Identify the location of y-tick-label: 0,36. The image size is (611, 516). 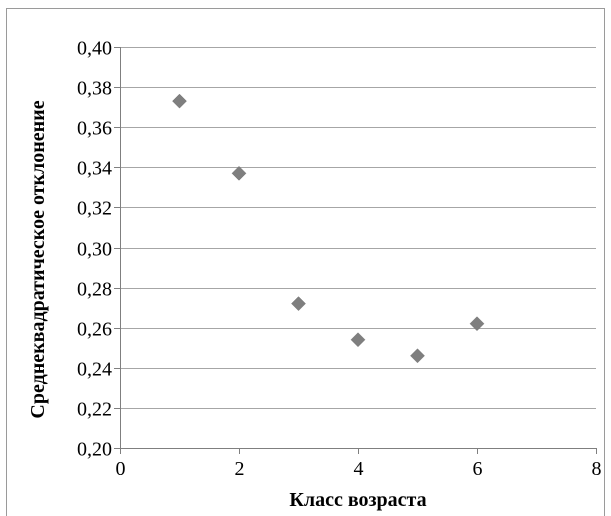
(94, 129).